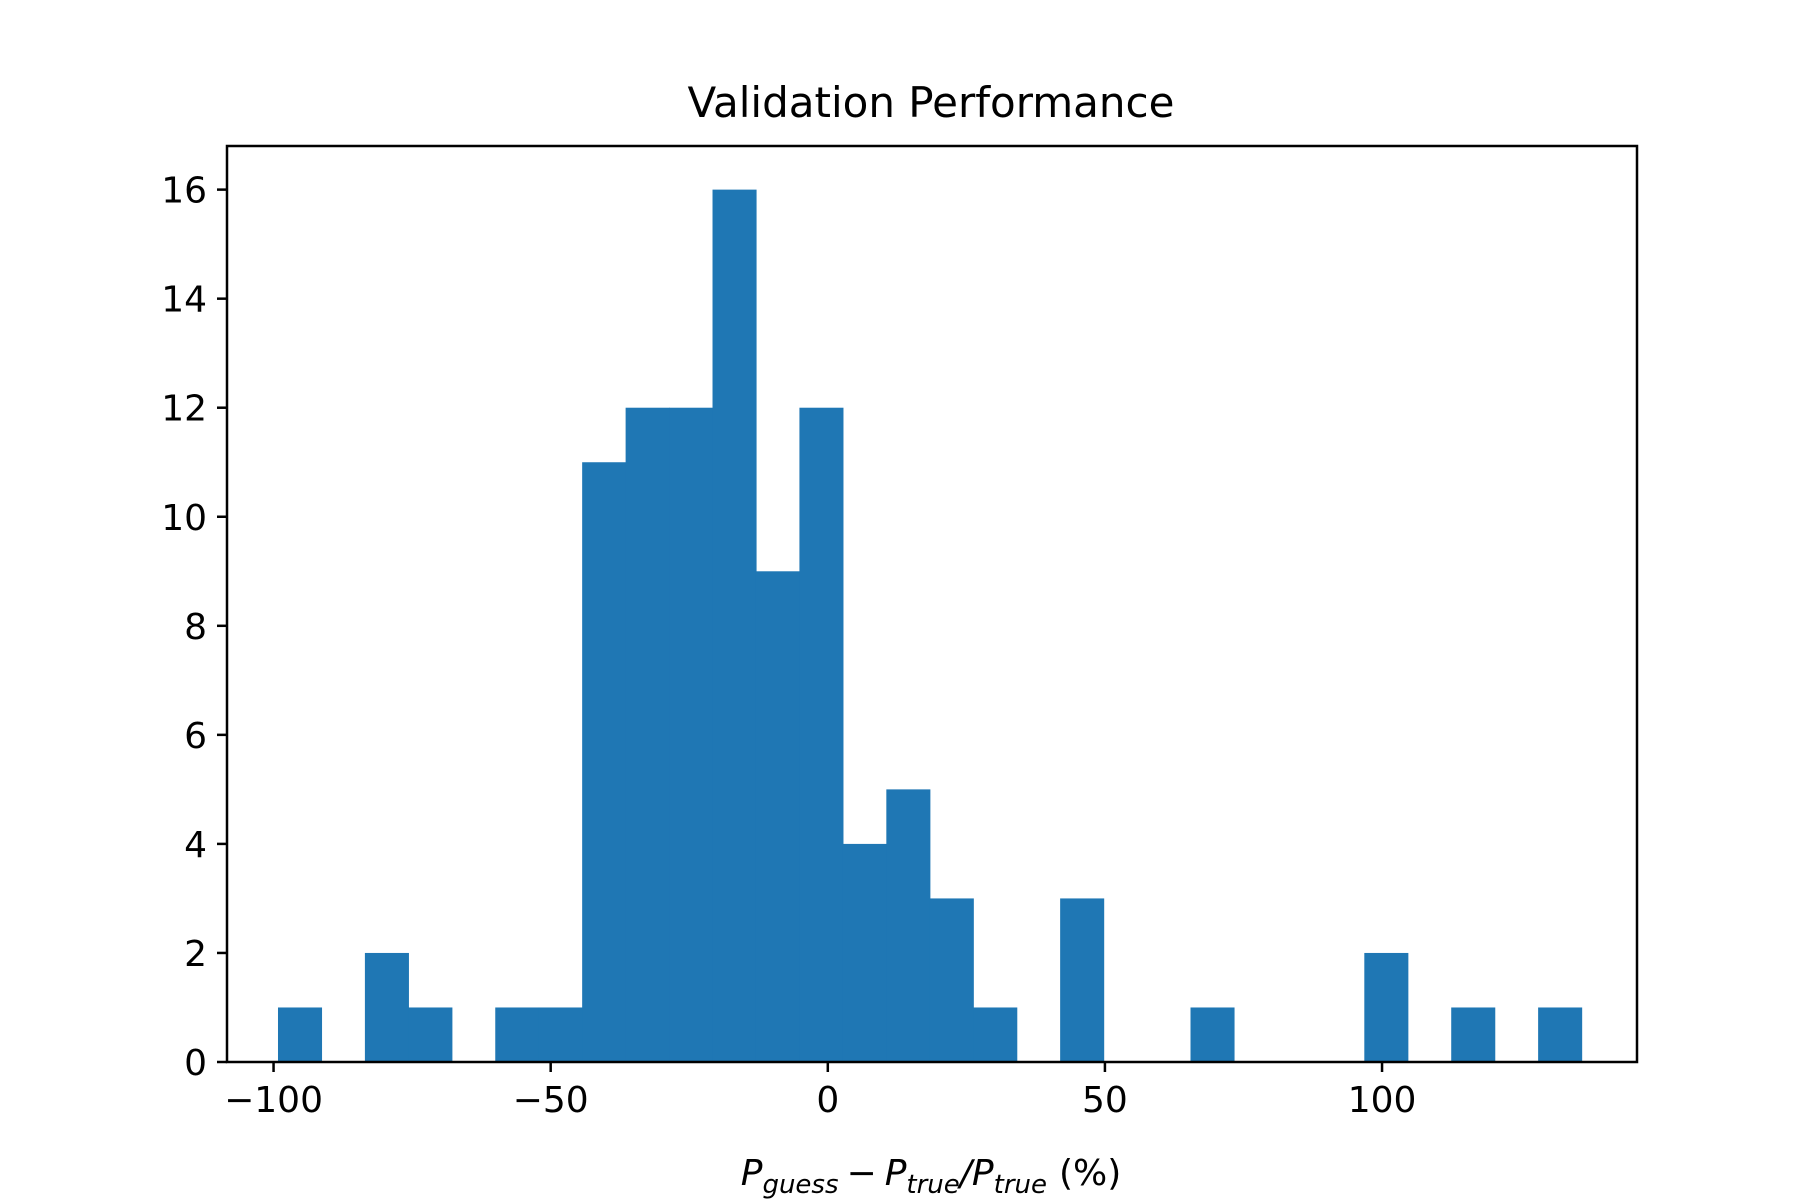  What do you see at coordinates (184, 409) in the screenshot?
I see `y-tick-label: 12` at bounding box center [184, 409].